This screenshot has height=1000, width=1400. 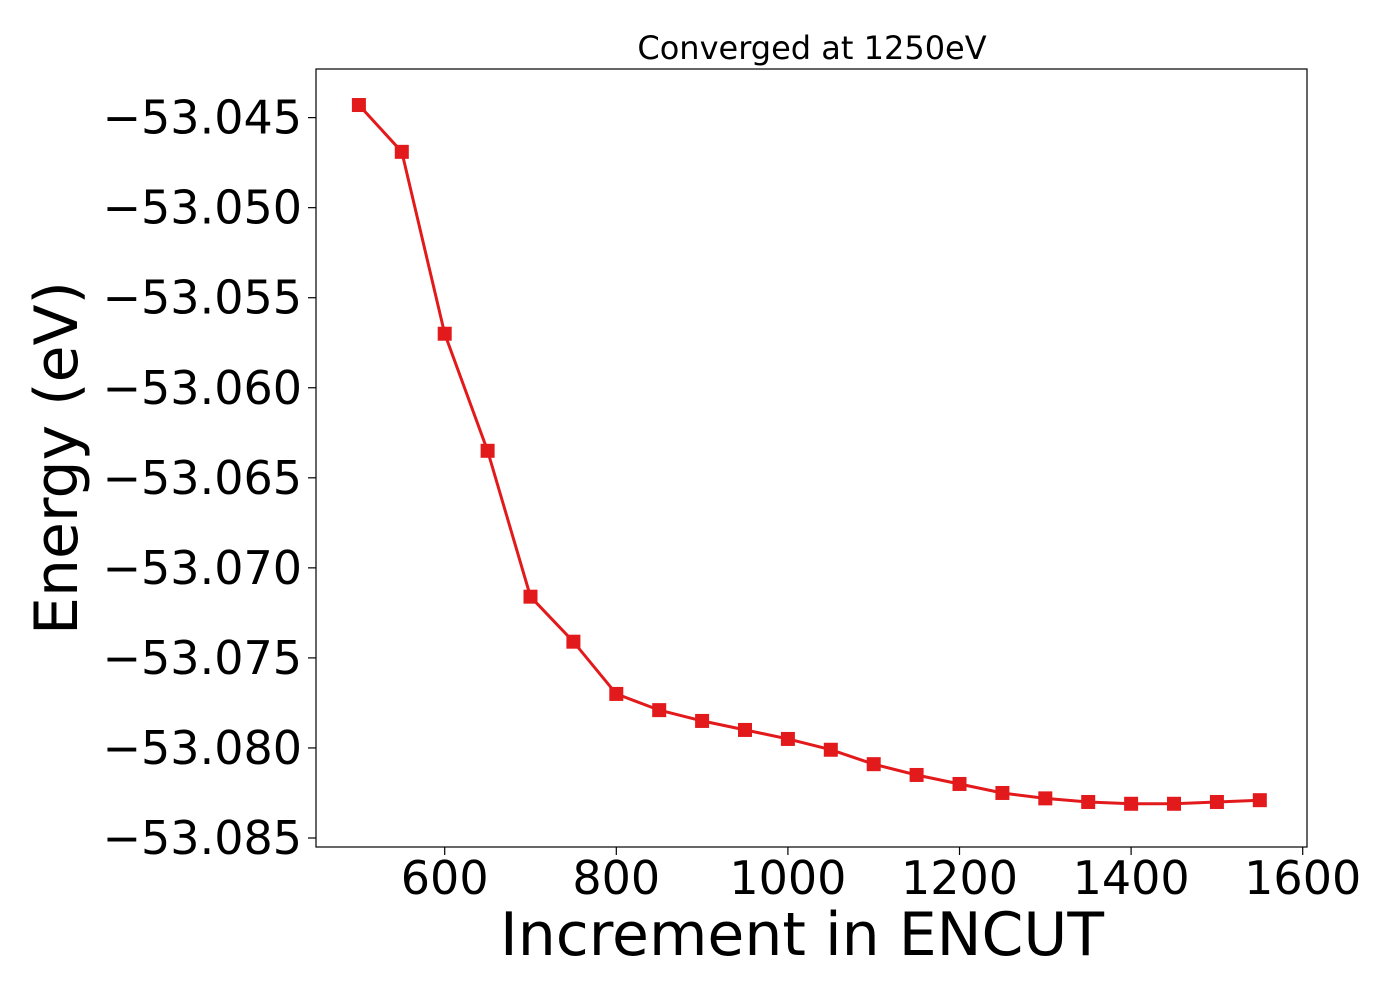 What do you see at coordinates (57, 458) in the screenshot?
I see `y-axis-label: Energy (eV)` at bounding box center [57, 458].